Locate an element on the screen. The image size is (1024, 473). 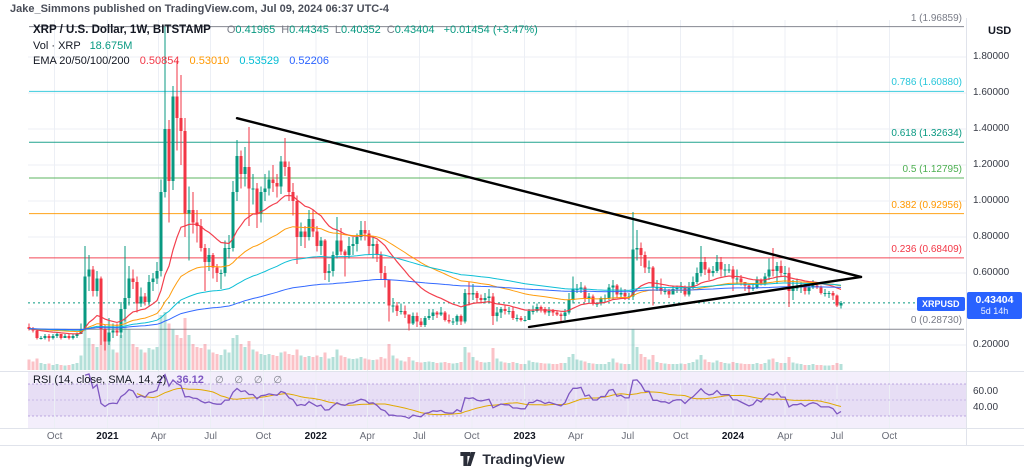
currency-label: USD is located at coordinates (1000, 31).